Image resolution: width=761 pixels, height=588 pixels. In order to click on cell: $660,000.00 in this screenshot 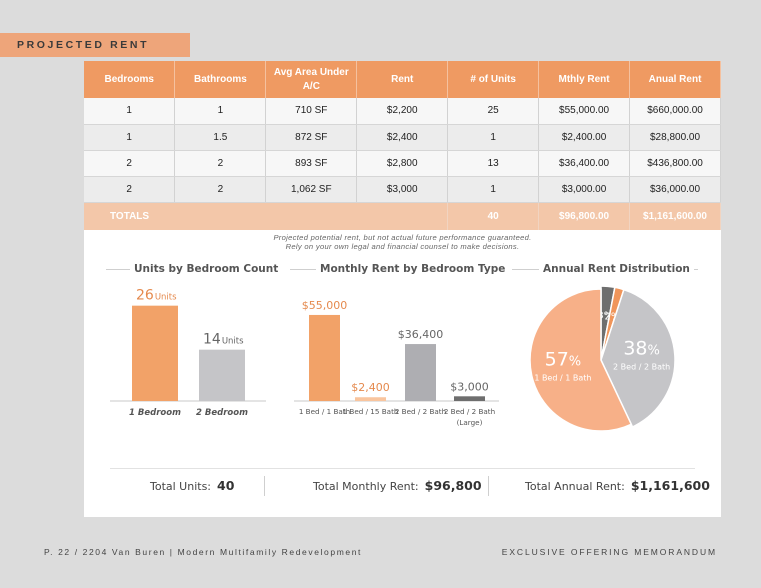, I will do `click(675, 111)`.